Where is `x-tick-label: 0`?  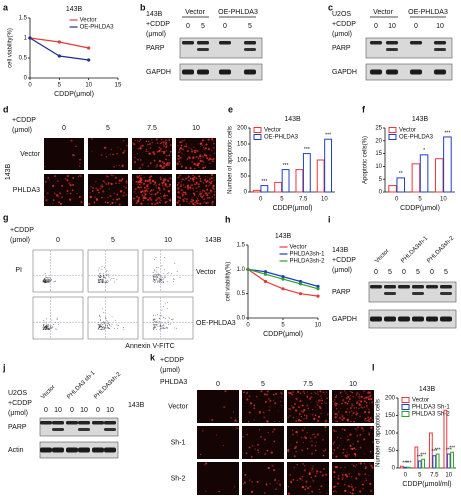
x-tick-label: 0 is located at coordinates (248, 326).